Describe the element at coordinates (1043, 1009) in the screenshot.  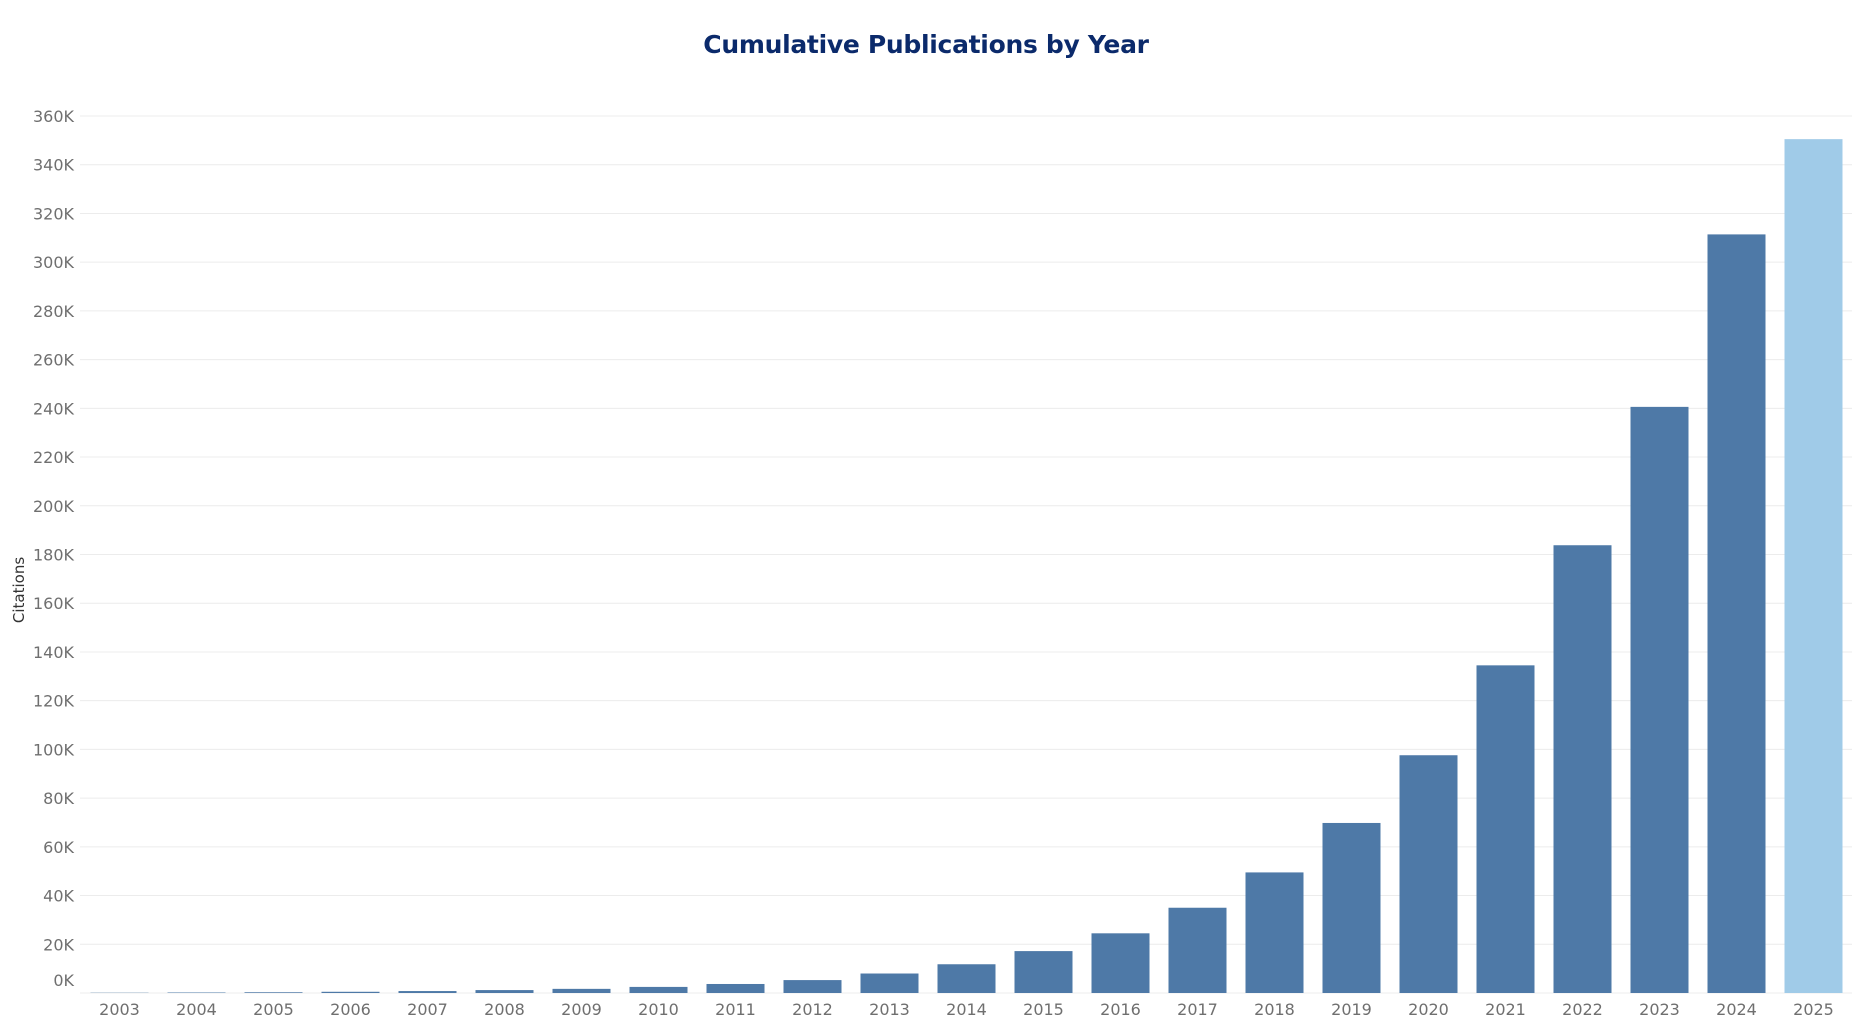
I see `x-tick-label: 2015` at that location.